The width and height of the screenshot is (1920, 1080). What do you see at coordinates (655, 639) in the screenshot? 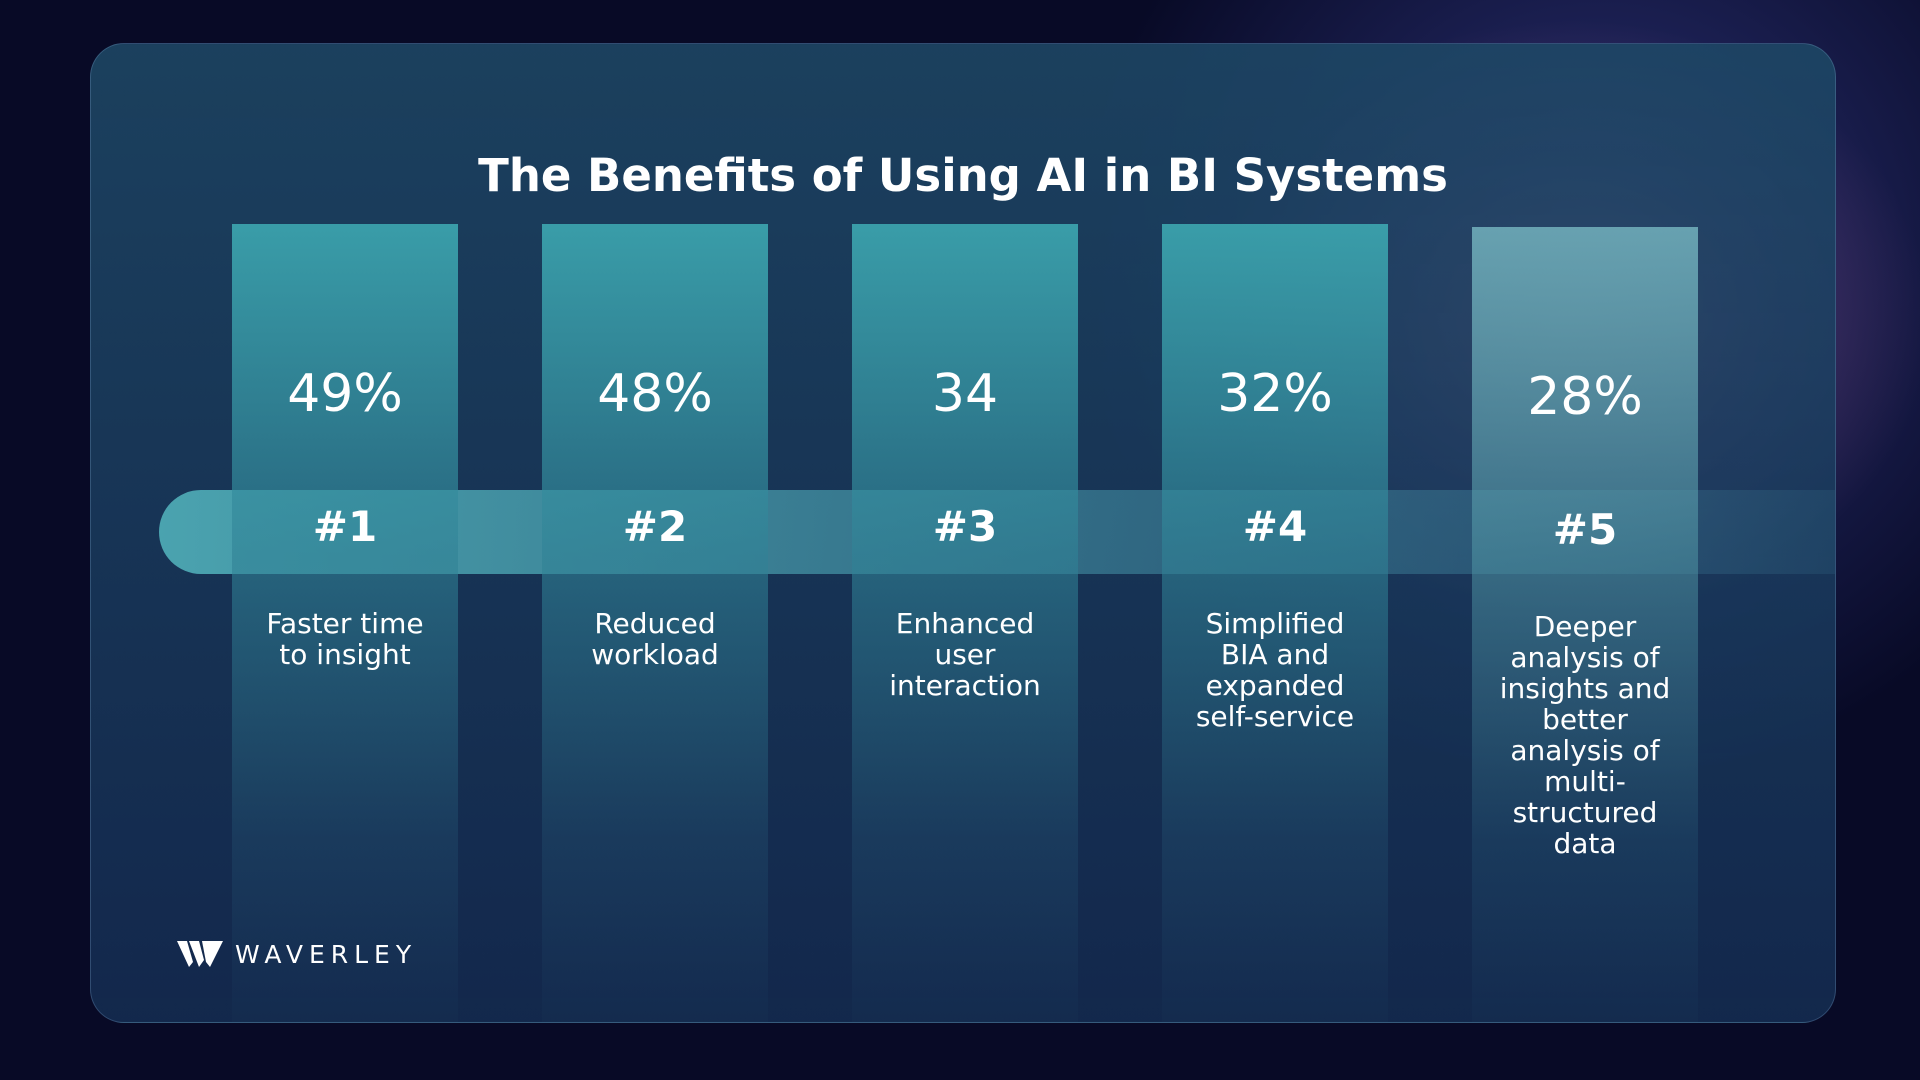
I see `benefit-label: Reduced workload` at bounding box center [655, 639].